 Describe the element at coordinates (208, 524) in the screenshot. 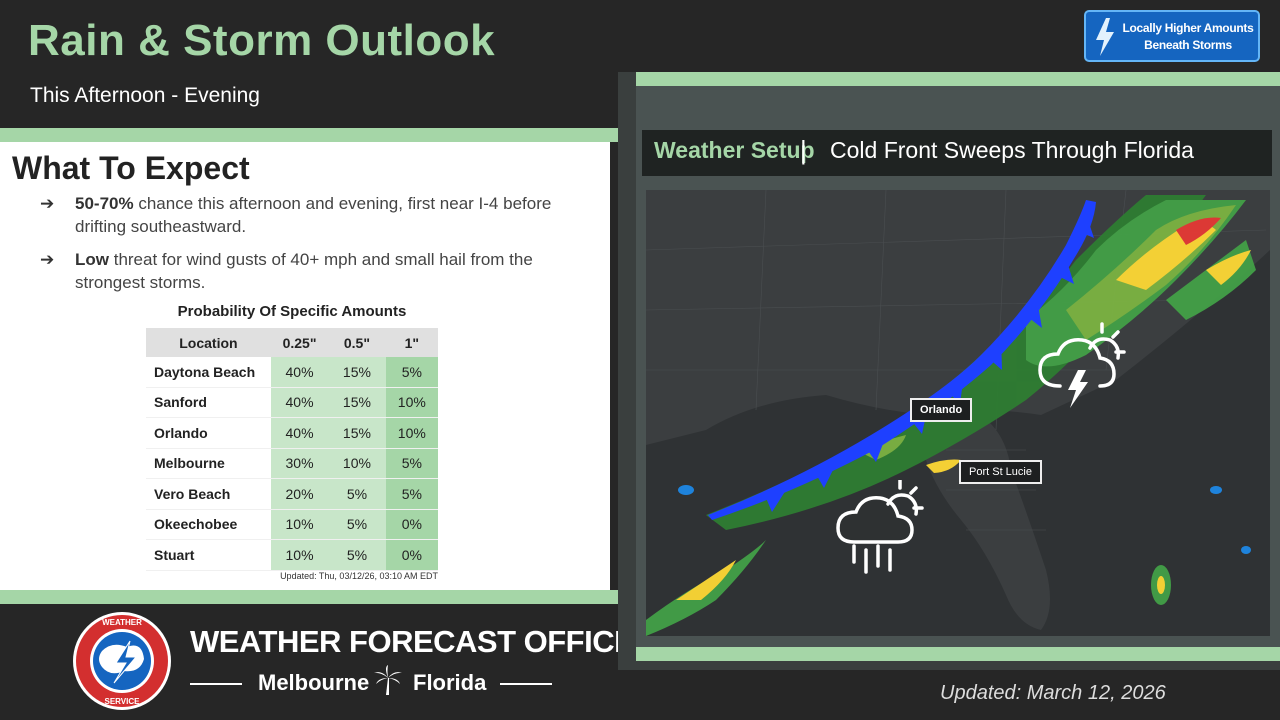

I see `location-cell: Okeechobee` at that location.